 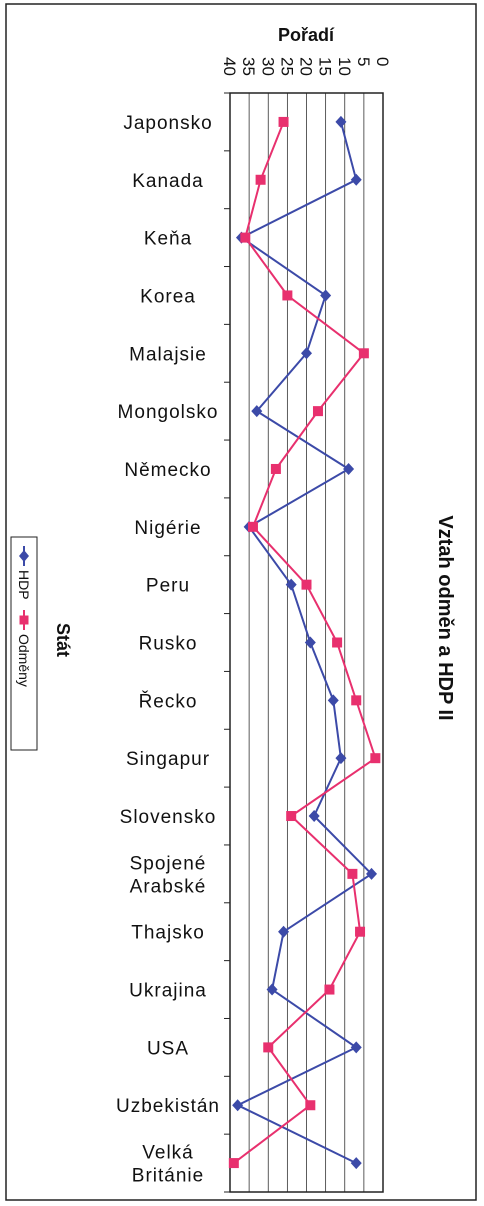 What do you see at coordinates (363, 61) in the screenshot?
I see `value-tick-label: 5` at bounding box center [363, 61].